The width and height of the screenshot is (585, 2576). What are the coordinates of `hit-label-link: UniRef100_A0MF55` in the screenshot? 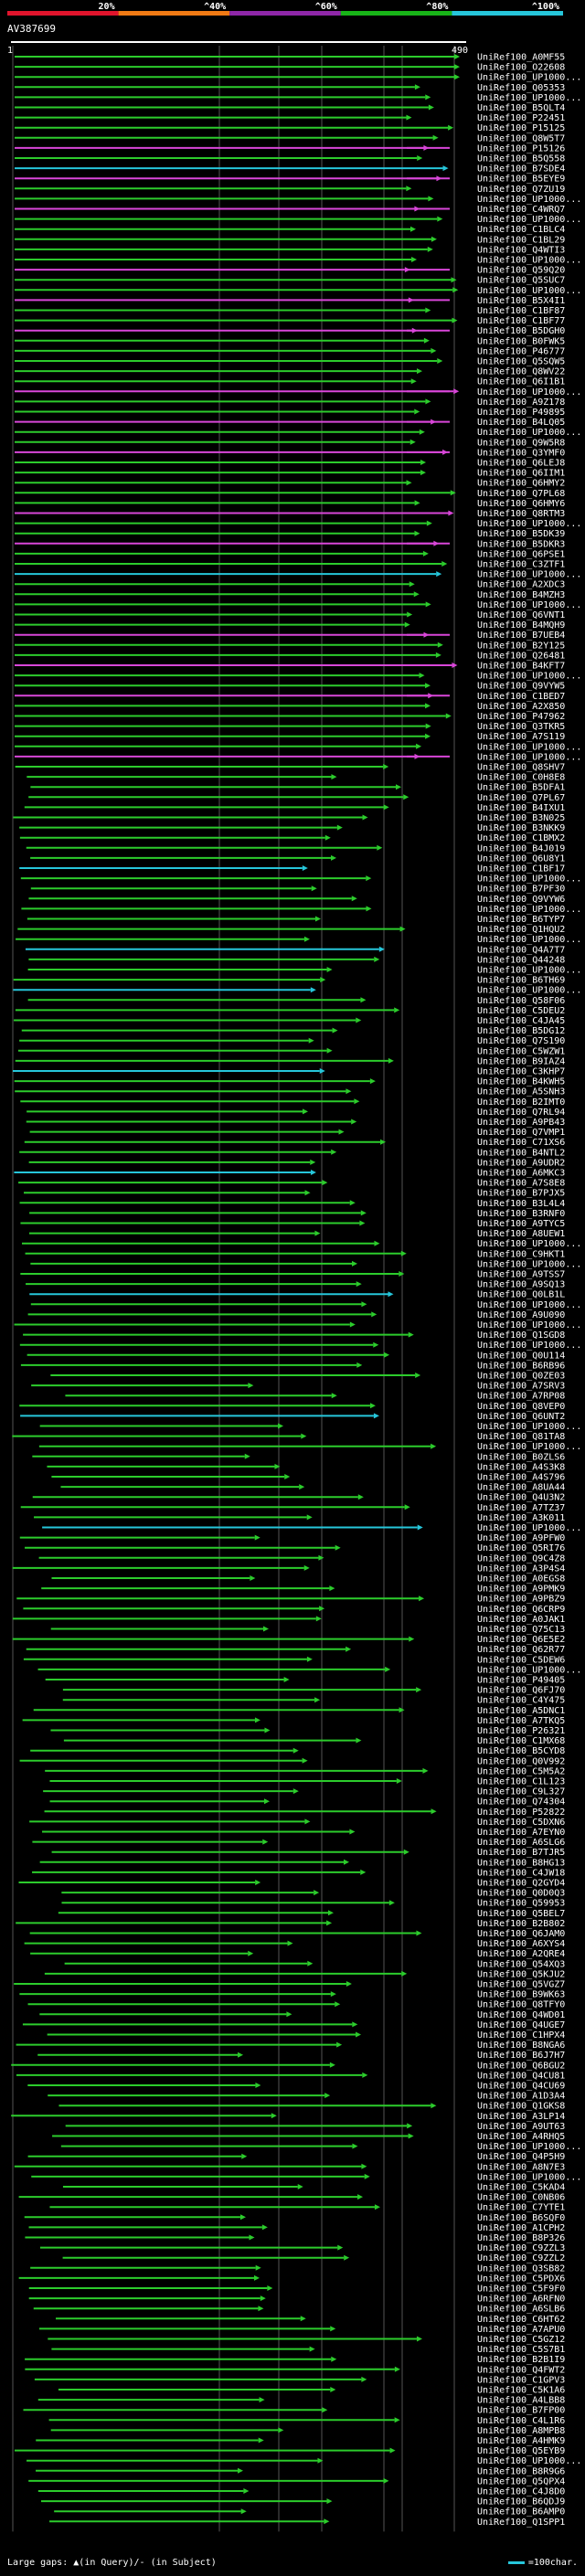 It's located at (521, 58).